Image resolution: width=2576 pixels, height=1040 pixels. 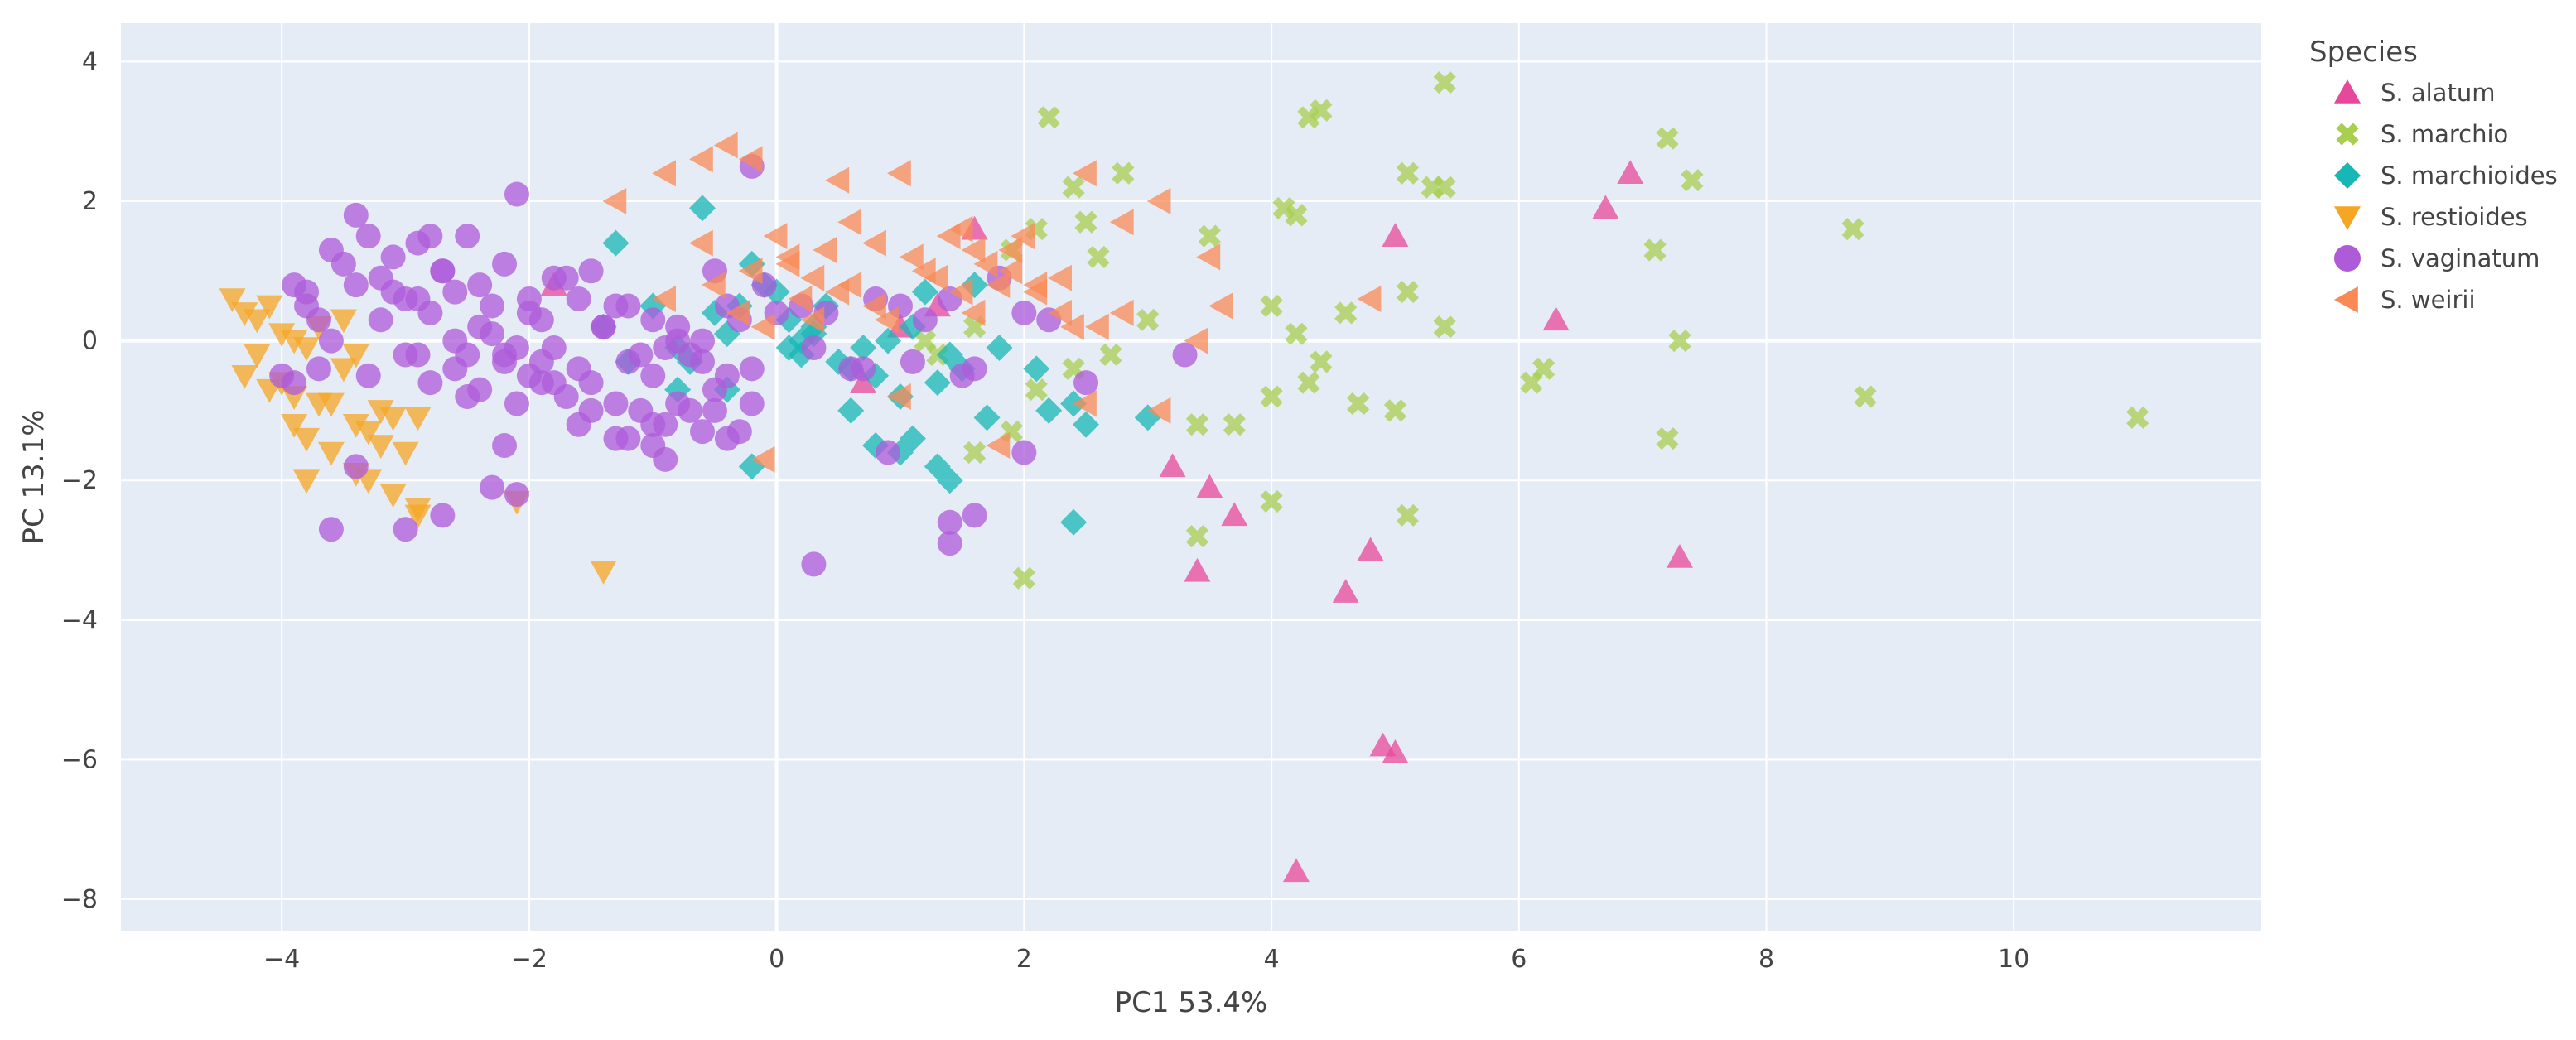 I want to click on y-tick-label: 0, so click(x=90, y=341).